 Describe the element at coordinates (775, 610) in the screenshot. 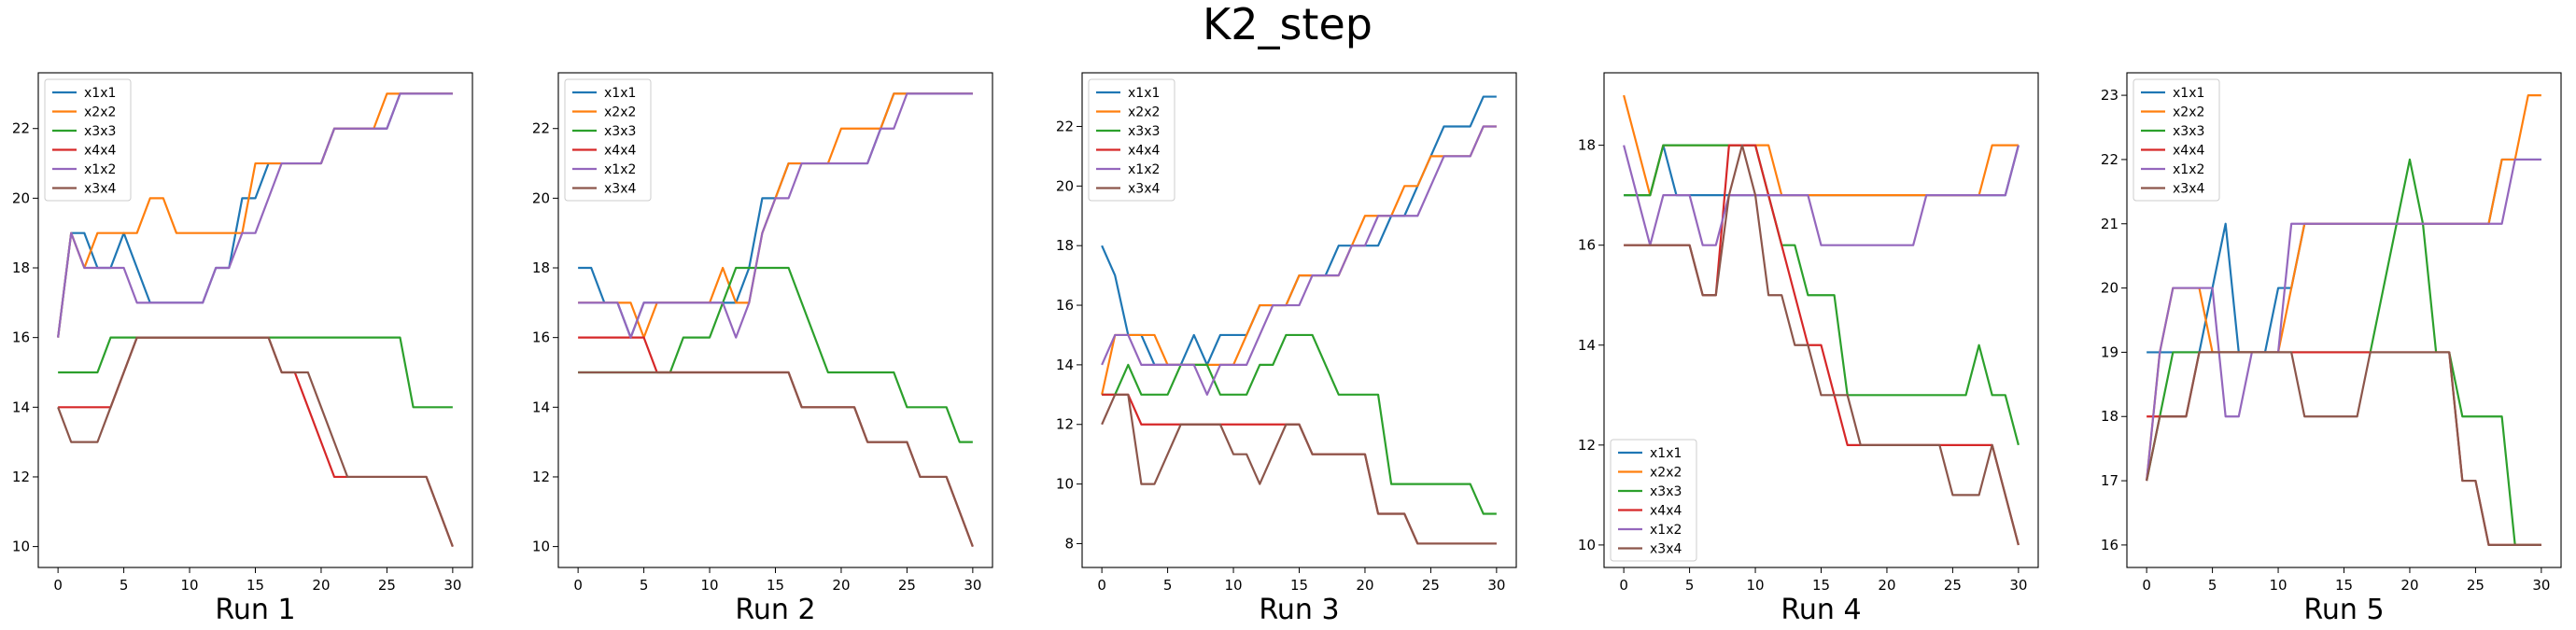

I see `x-axis-label: Run 2` at that location.